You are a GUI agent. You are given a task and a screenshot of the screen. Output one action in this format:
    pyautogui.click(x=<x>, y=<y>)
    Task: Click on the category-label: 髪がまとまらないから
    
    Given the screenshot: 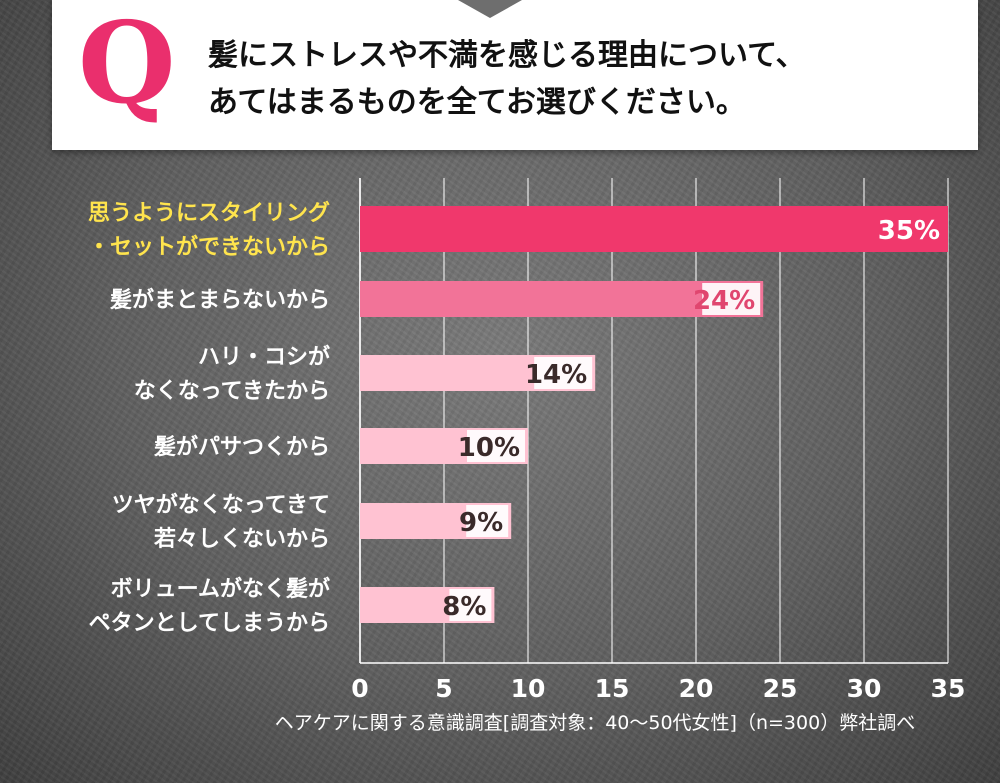 What is the action you would take?
    pyautogui.click(x=219, y=300)
    